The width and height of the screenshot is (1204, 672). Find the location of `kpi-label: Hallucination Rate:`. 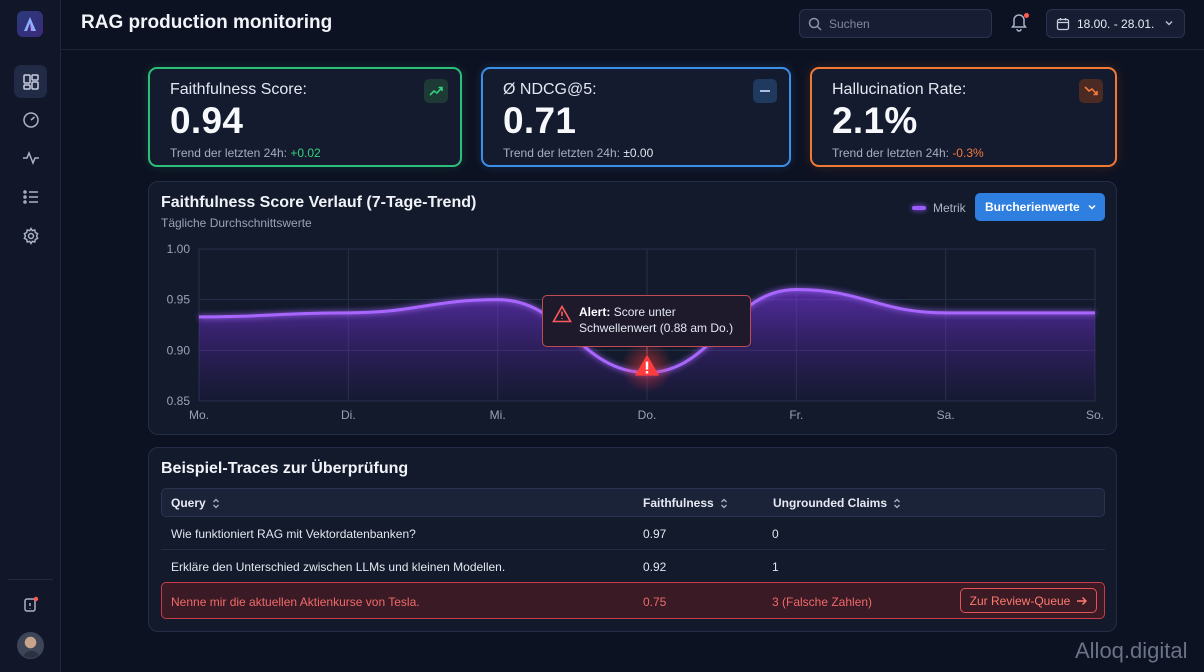

kpi-label: Hallucination Rate: is located at coordinates (899, 89).